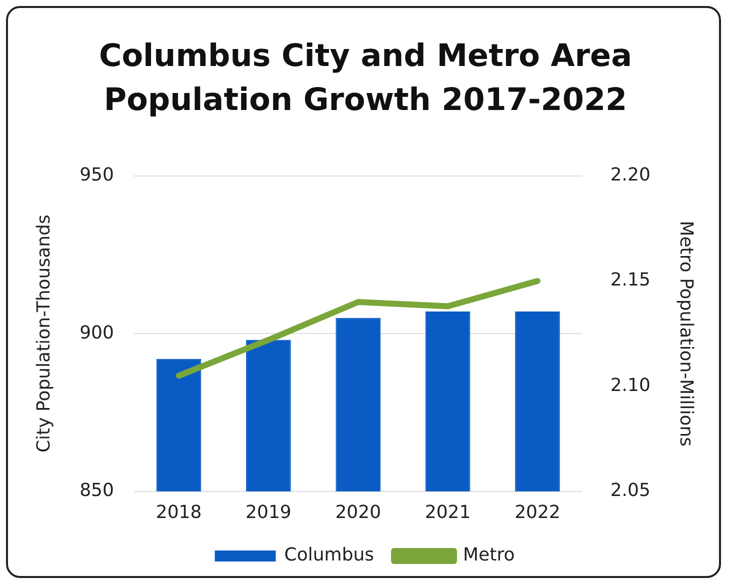  What do you see at coordinates (630, 385) in the screenshot?
I see `y2-tick-label: 2.10` at bounding box center [630, 385].